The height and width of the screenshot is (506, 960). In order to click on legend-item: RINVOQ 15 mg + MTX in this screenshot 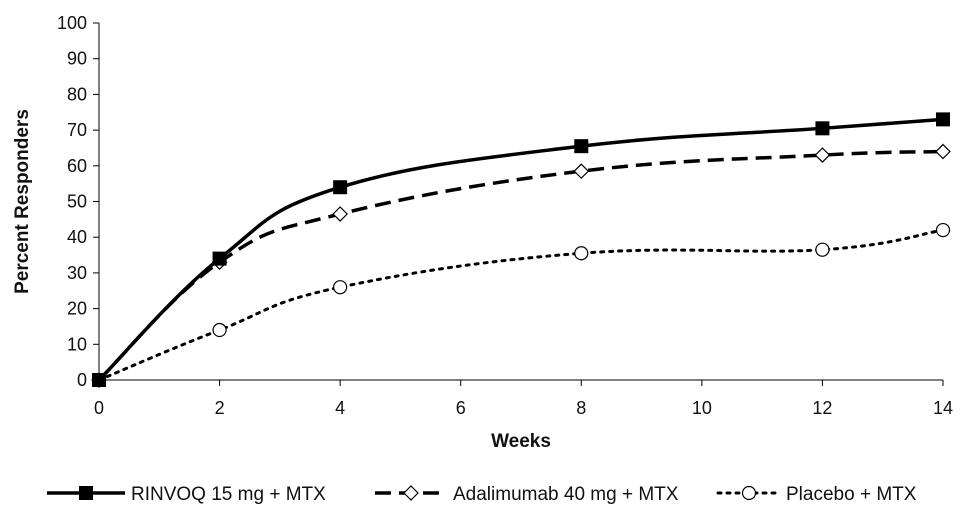, I will do `click(186, 494)`.